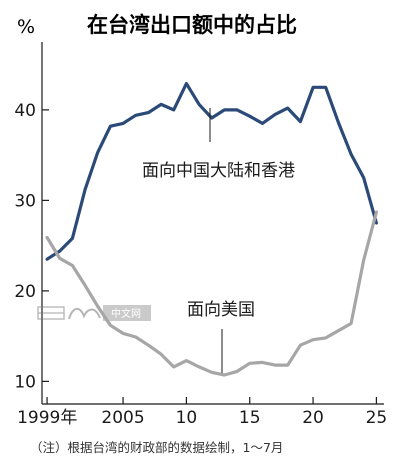 Image resolution: width=400 pixels, height=470 pixels. What do you see at coordinates (31, 247) in the screenshot?
I see `y-ticks: 10 20 30 40` at bounding box center [31, 247].